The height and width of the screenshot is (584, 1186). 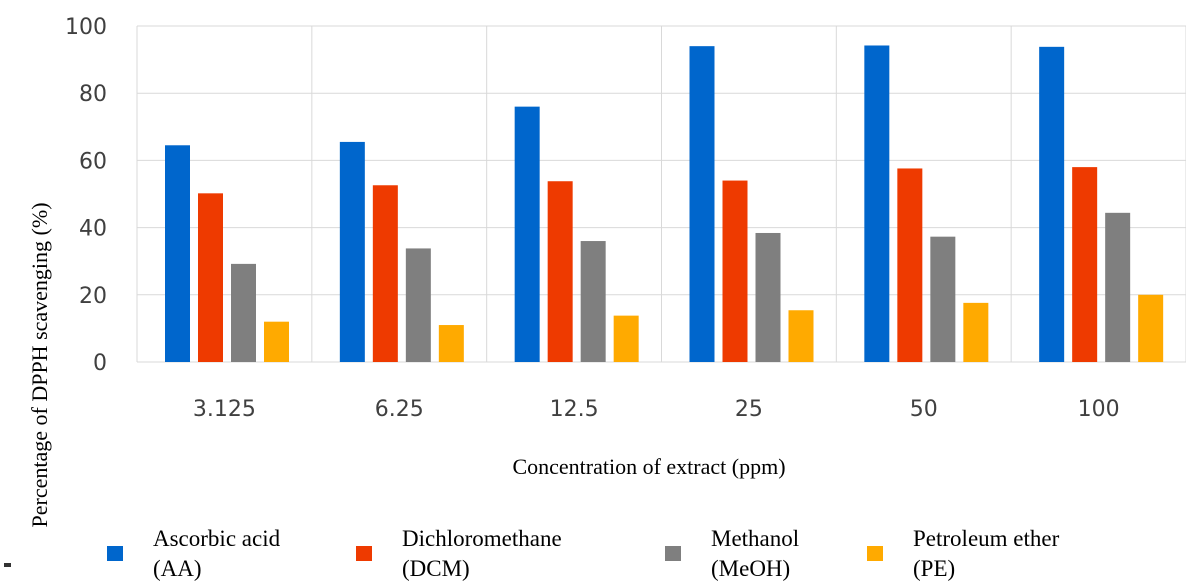 I want to click on x-tick-label: 100, so click(x=1099, y=409).